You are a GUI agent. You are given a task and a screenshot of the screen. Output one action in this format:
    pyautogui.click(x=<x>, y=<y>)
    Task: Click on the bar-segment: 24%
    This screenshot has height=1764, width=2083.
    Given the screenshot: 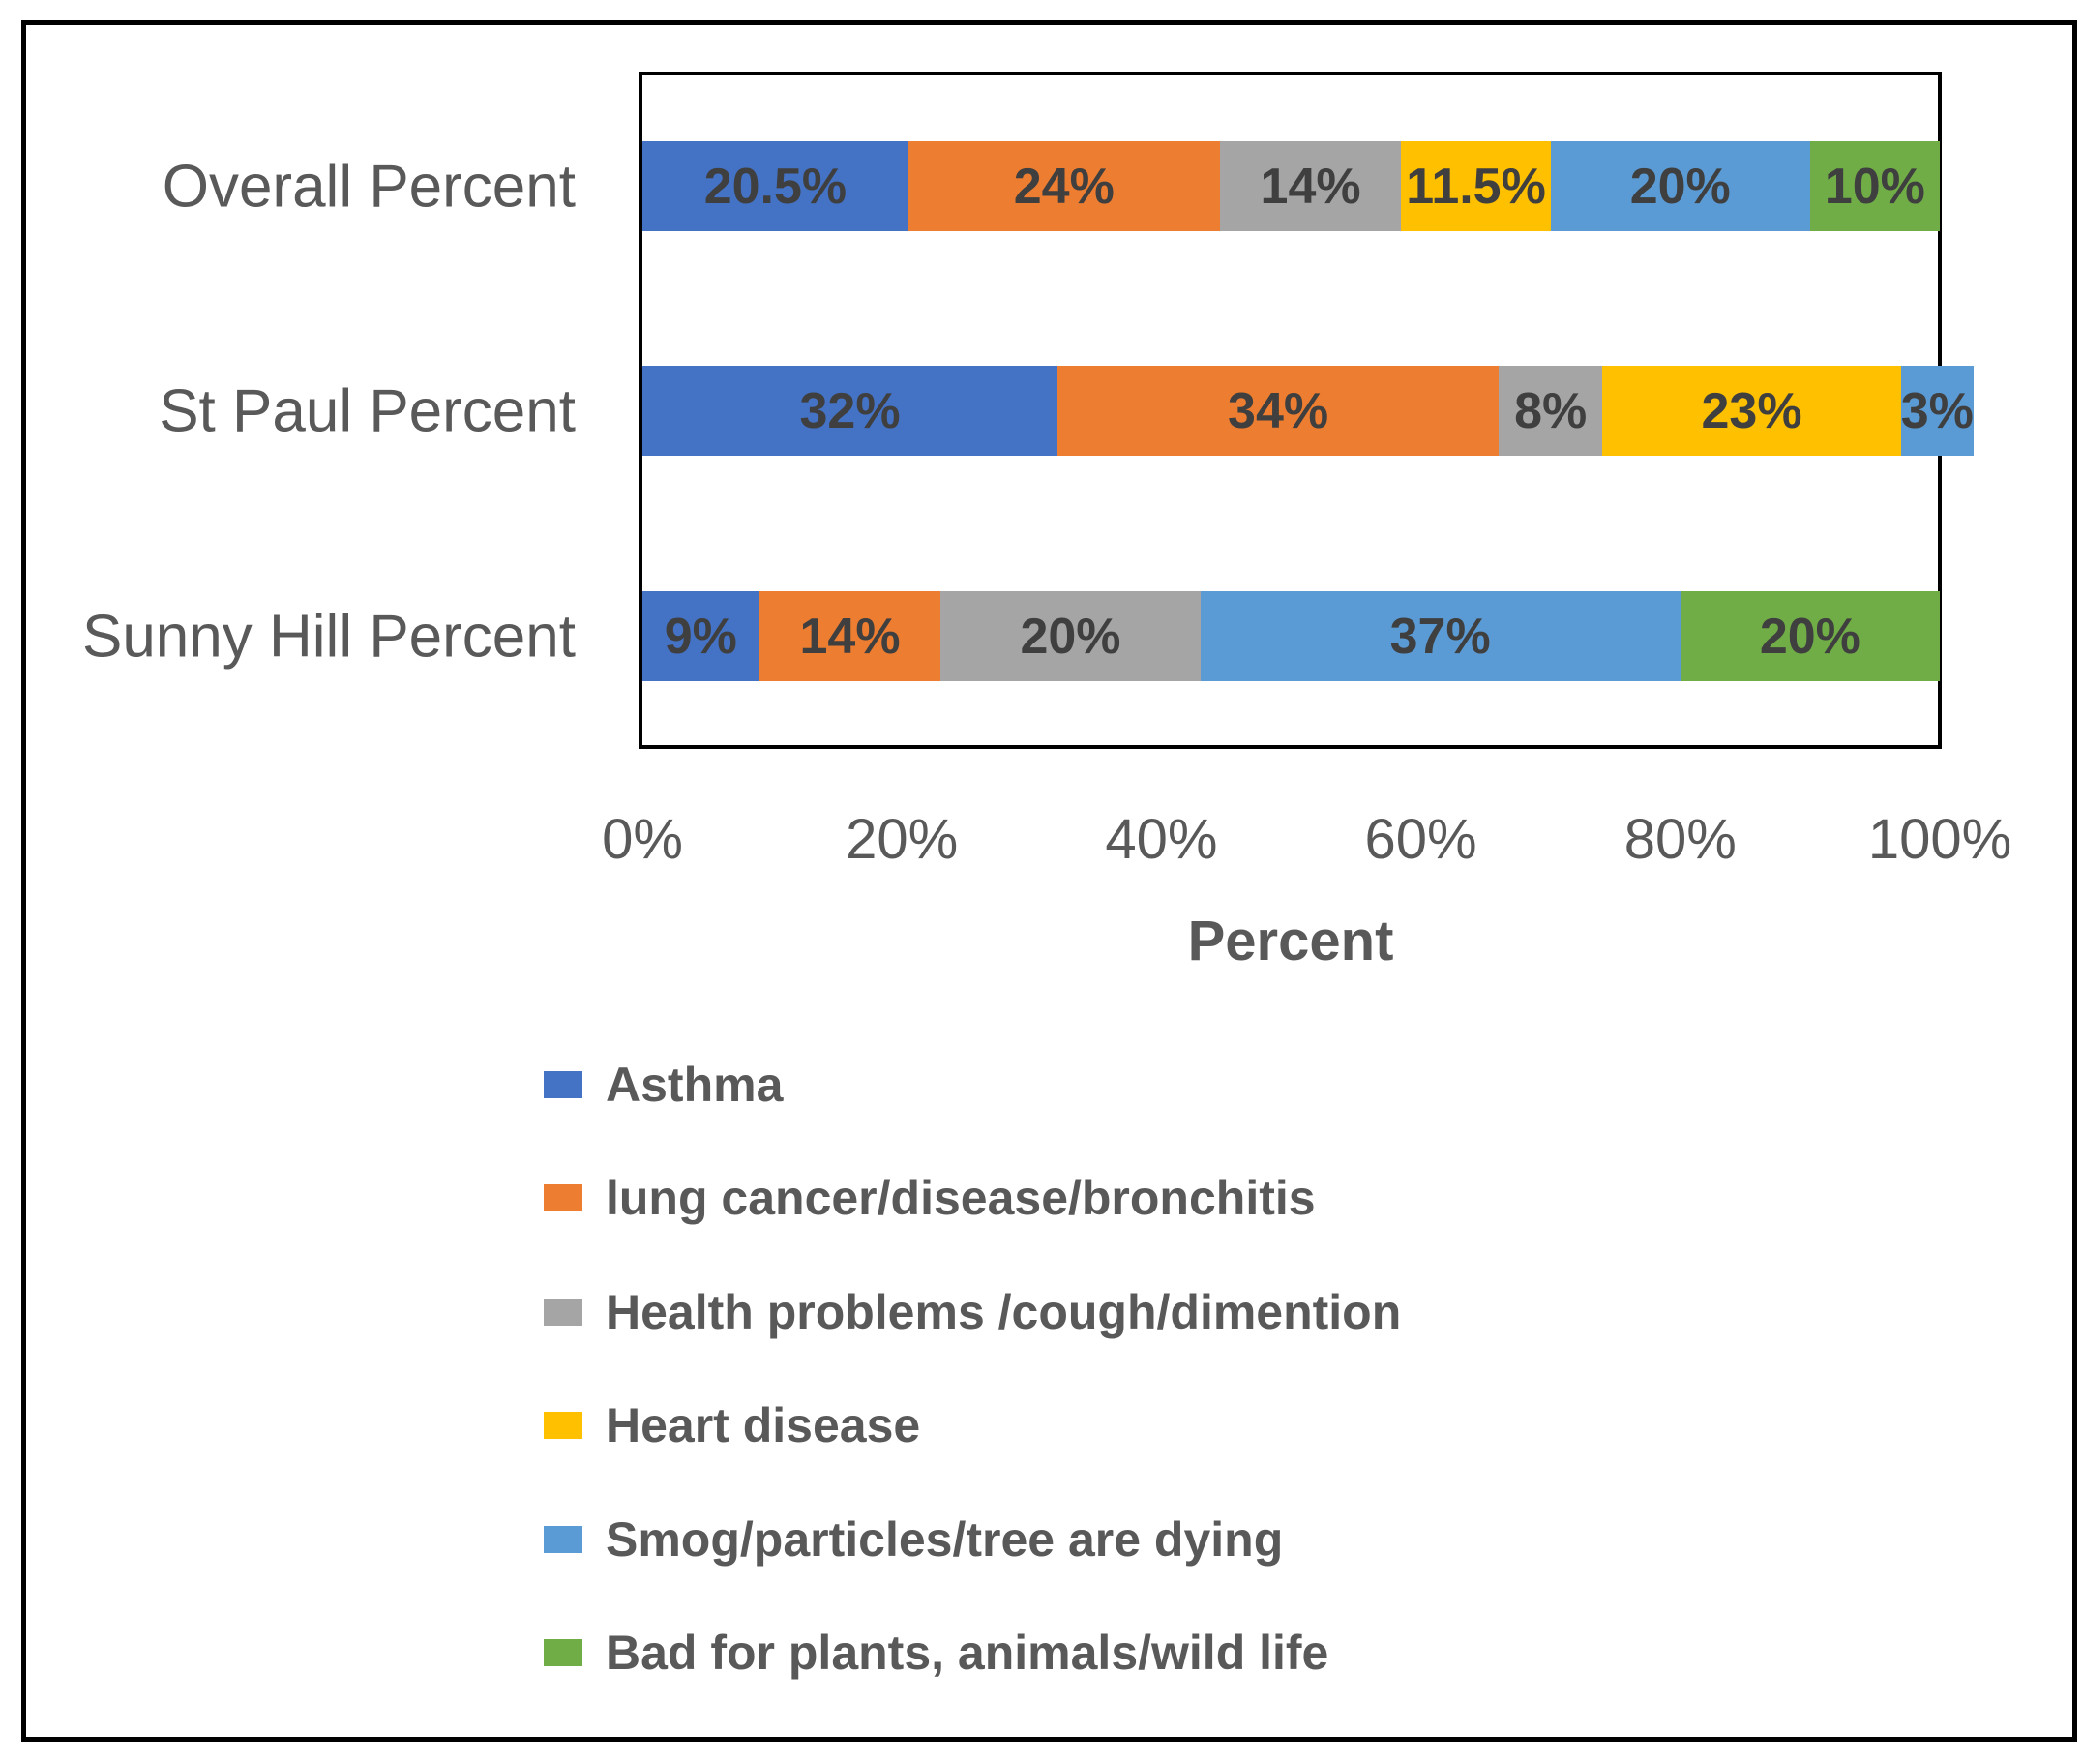 What is the action you would take?
    pyautogui.click(x=1064, y=186)
    